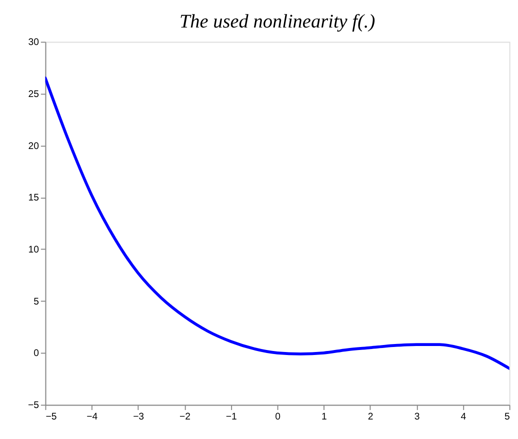 This screenshot has height=439, width=518. Describe the element at coordinates (231, 417) in the screenshot. I see `x-tick-label: −1` at that location.